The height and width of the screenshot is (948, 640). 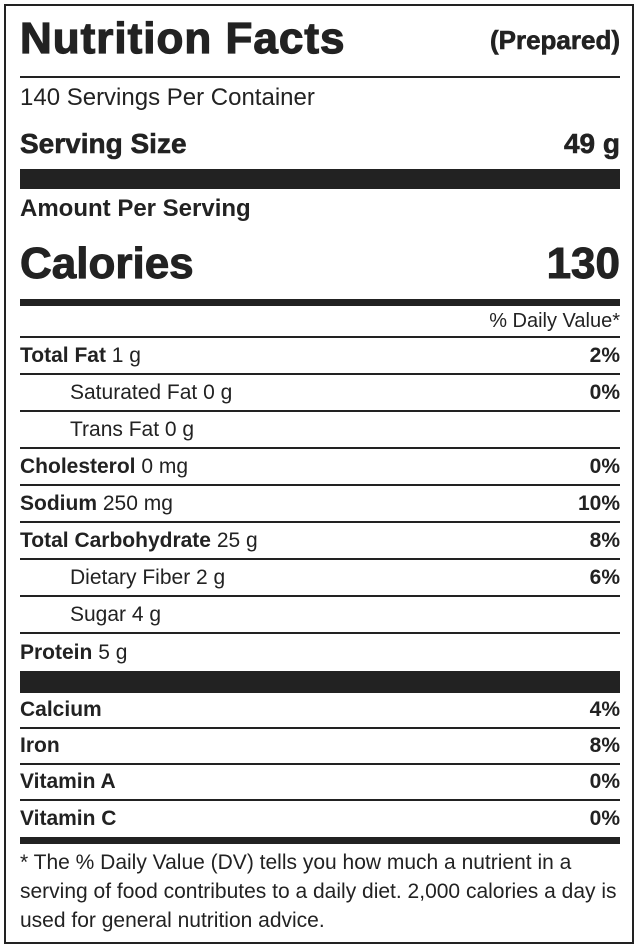 I want to click on calories: Calories 130, so click(x=320, y=263).